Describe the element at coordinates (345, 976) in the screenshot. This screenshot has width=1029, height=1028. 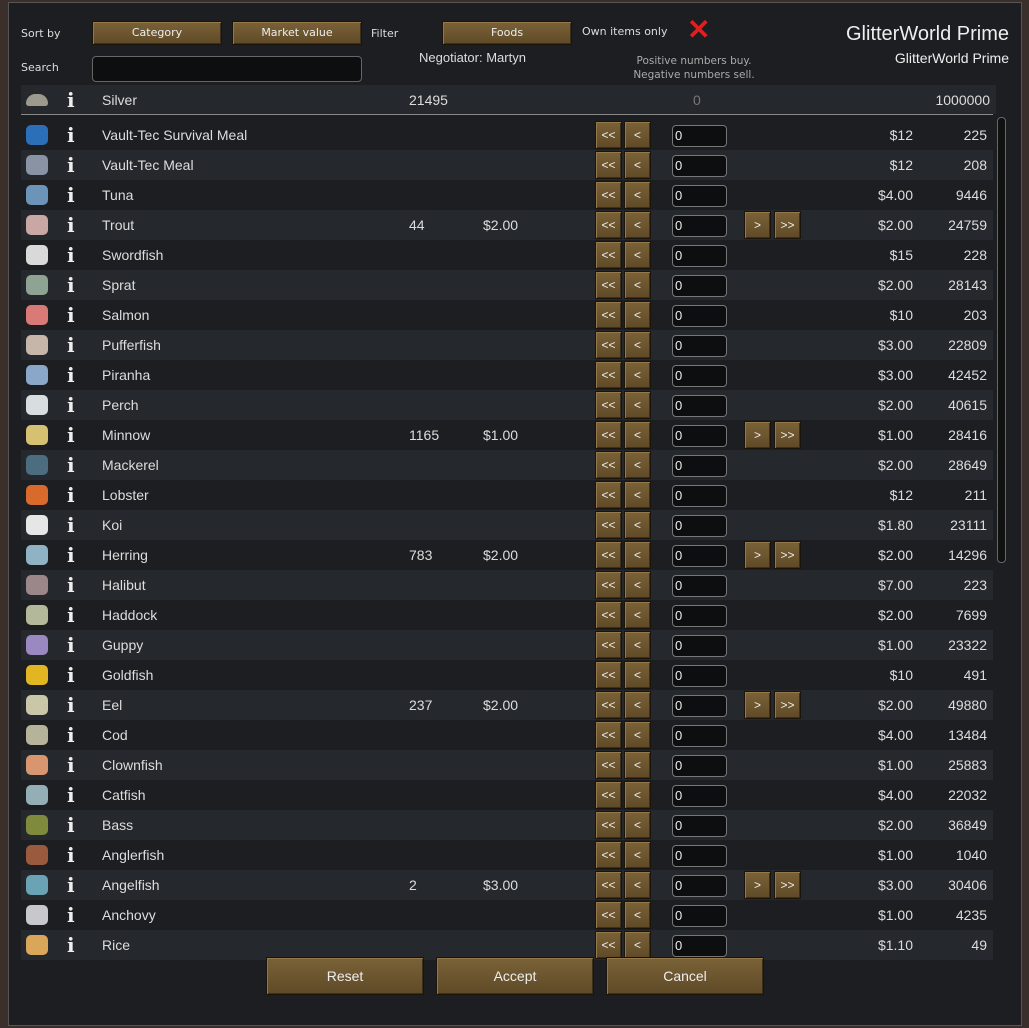
I see `reset-button: Reset` at that location.